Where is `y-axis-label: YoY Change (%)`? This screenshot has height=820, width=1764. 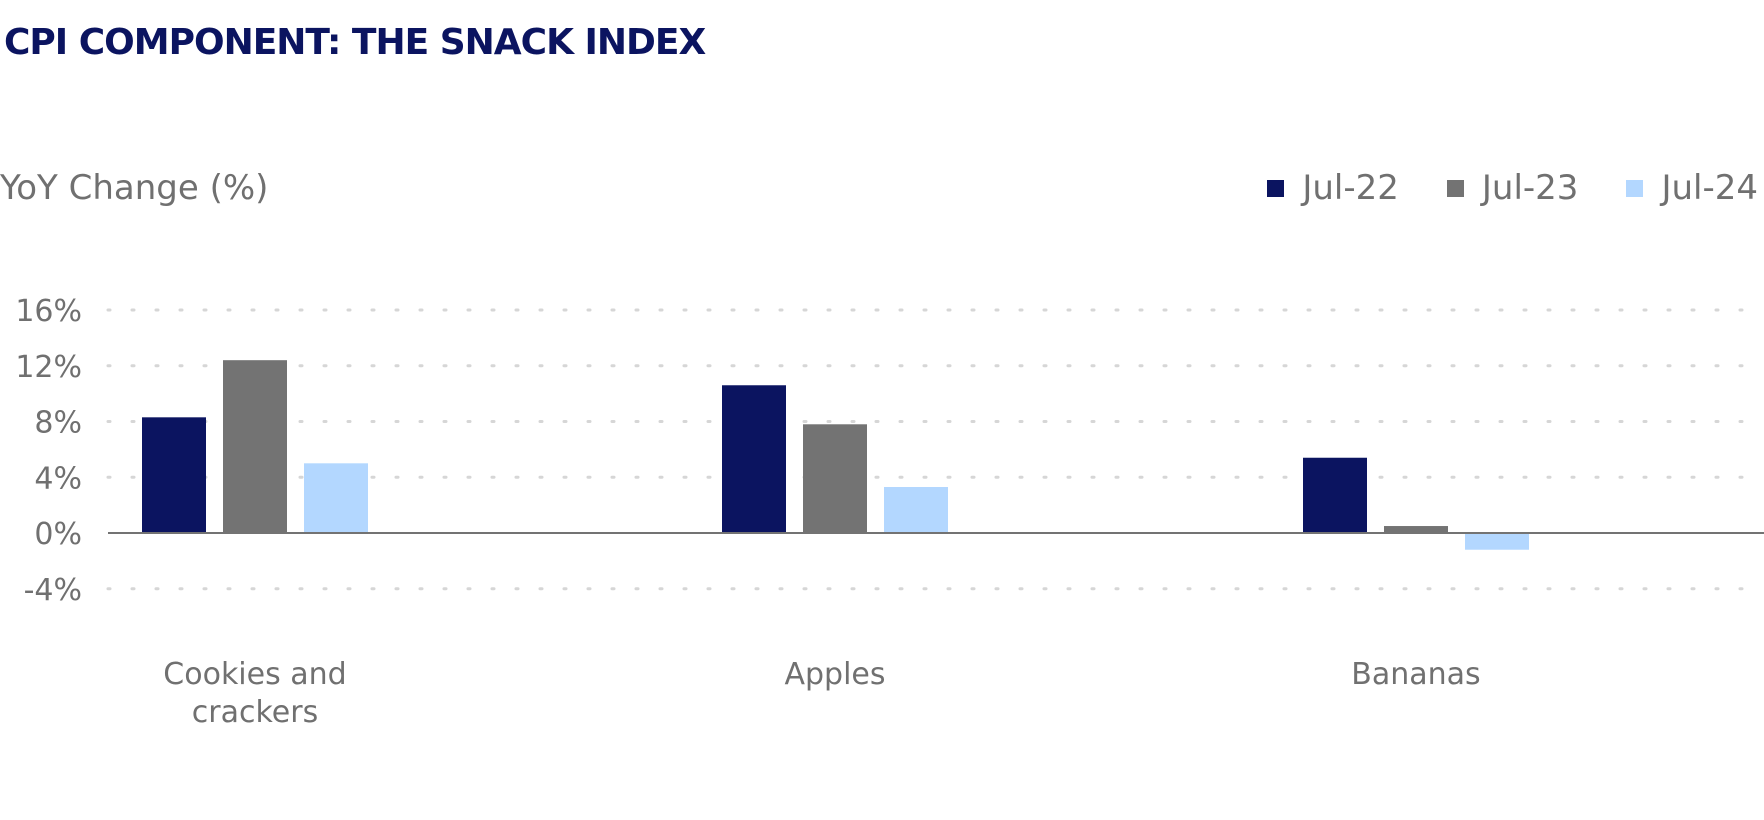
y-axis-label: YoY Change (%) is located at coordinates (134, 188).